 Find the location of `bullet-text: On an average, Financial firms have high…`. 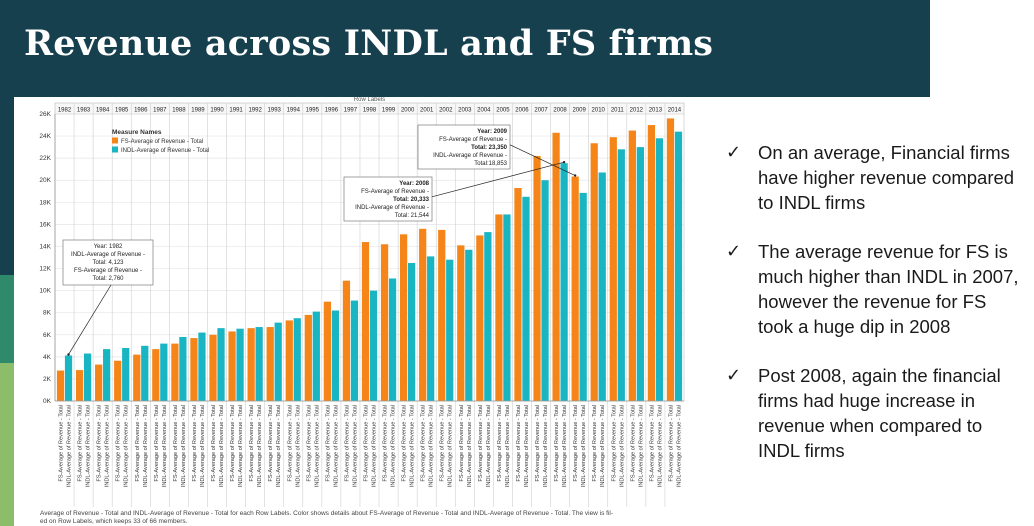

bullet-text: On an average, Financial firms have high… is located at coordinates (886, 177).